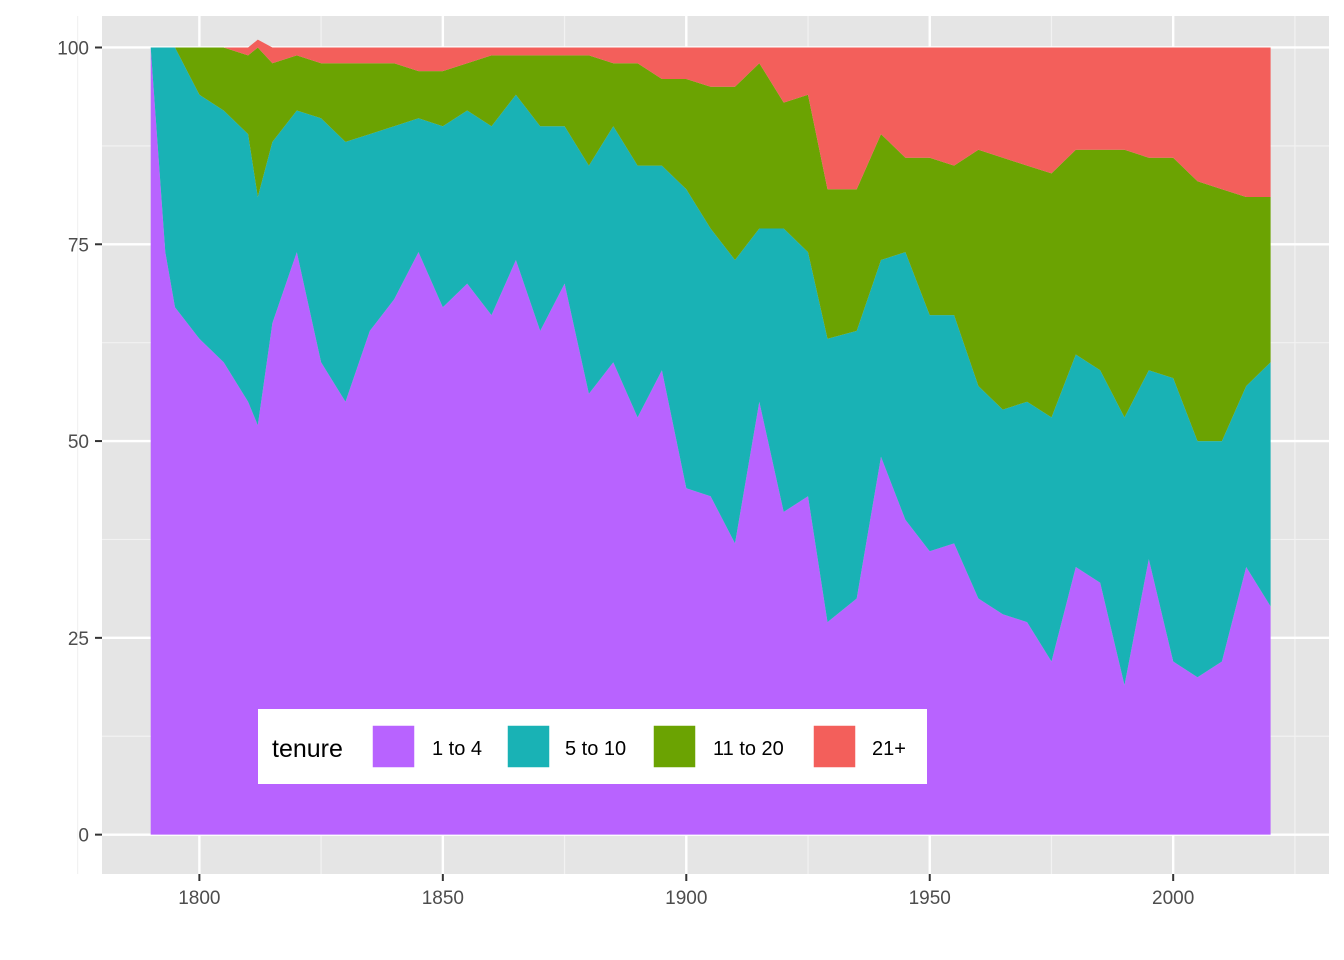  I want to click on x-tick-label: 1900, so click(686, 898).